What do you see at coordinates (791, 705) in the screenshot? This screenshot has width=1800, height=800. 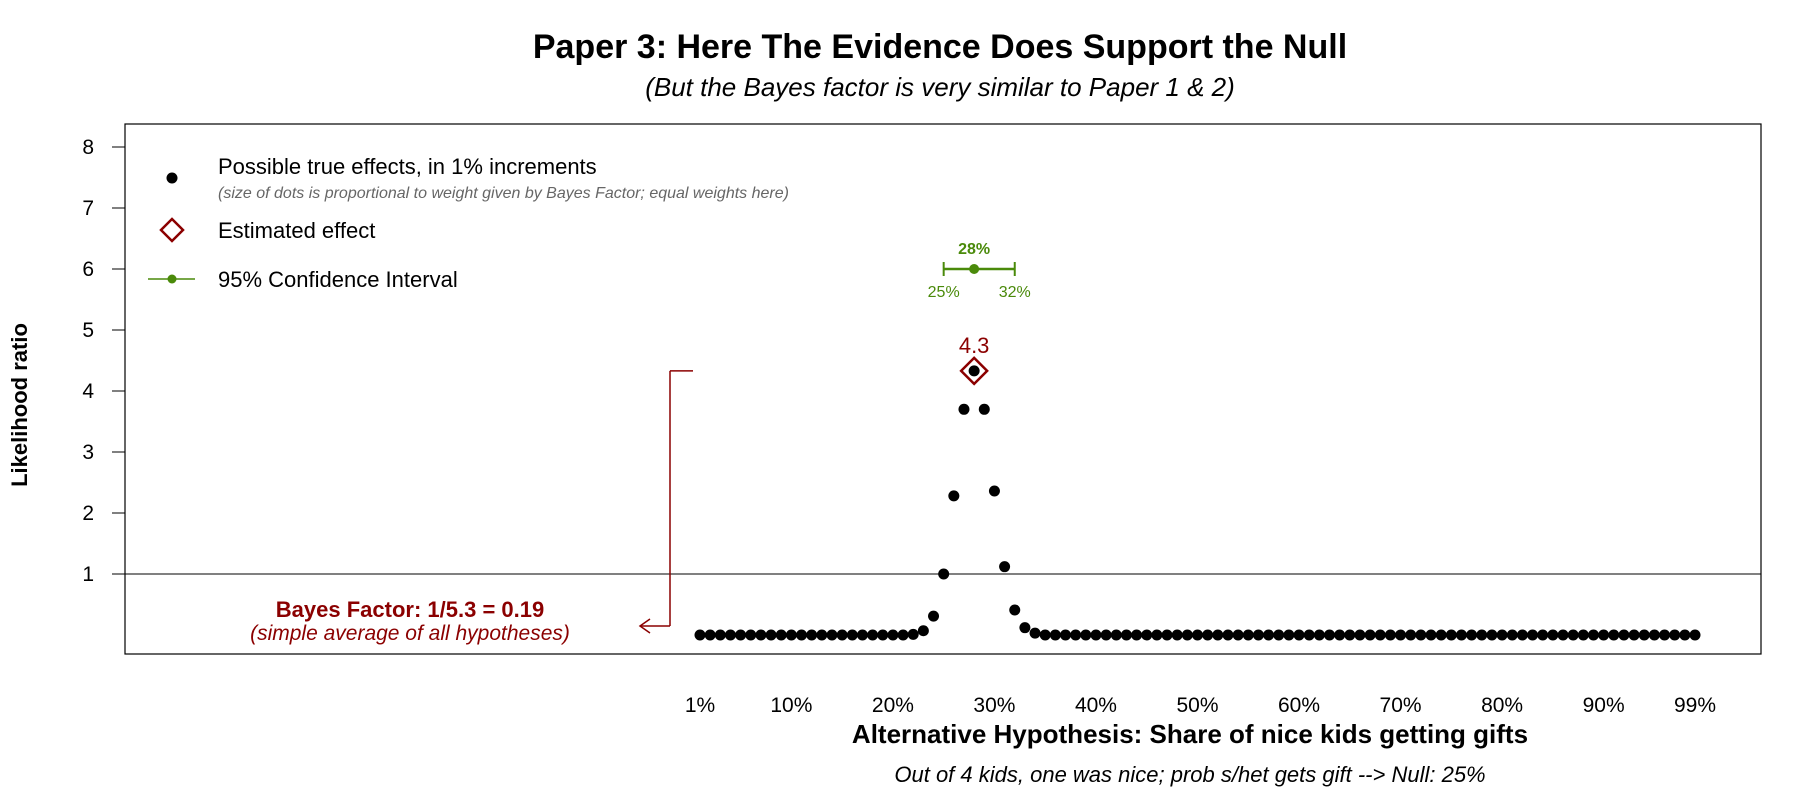 I see `x-tick-label: 10%` at bounding box center [791, 705].